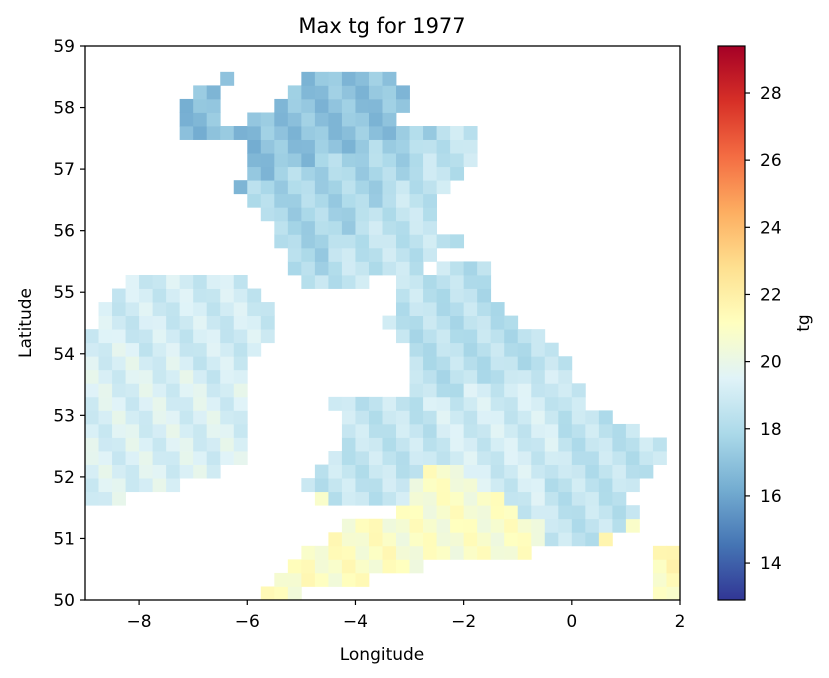 This screenshot has width=829, height=678. I want to click on x-tick-label: −8, so click(139, 622).